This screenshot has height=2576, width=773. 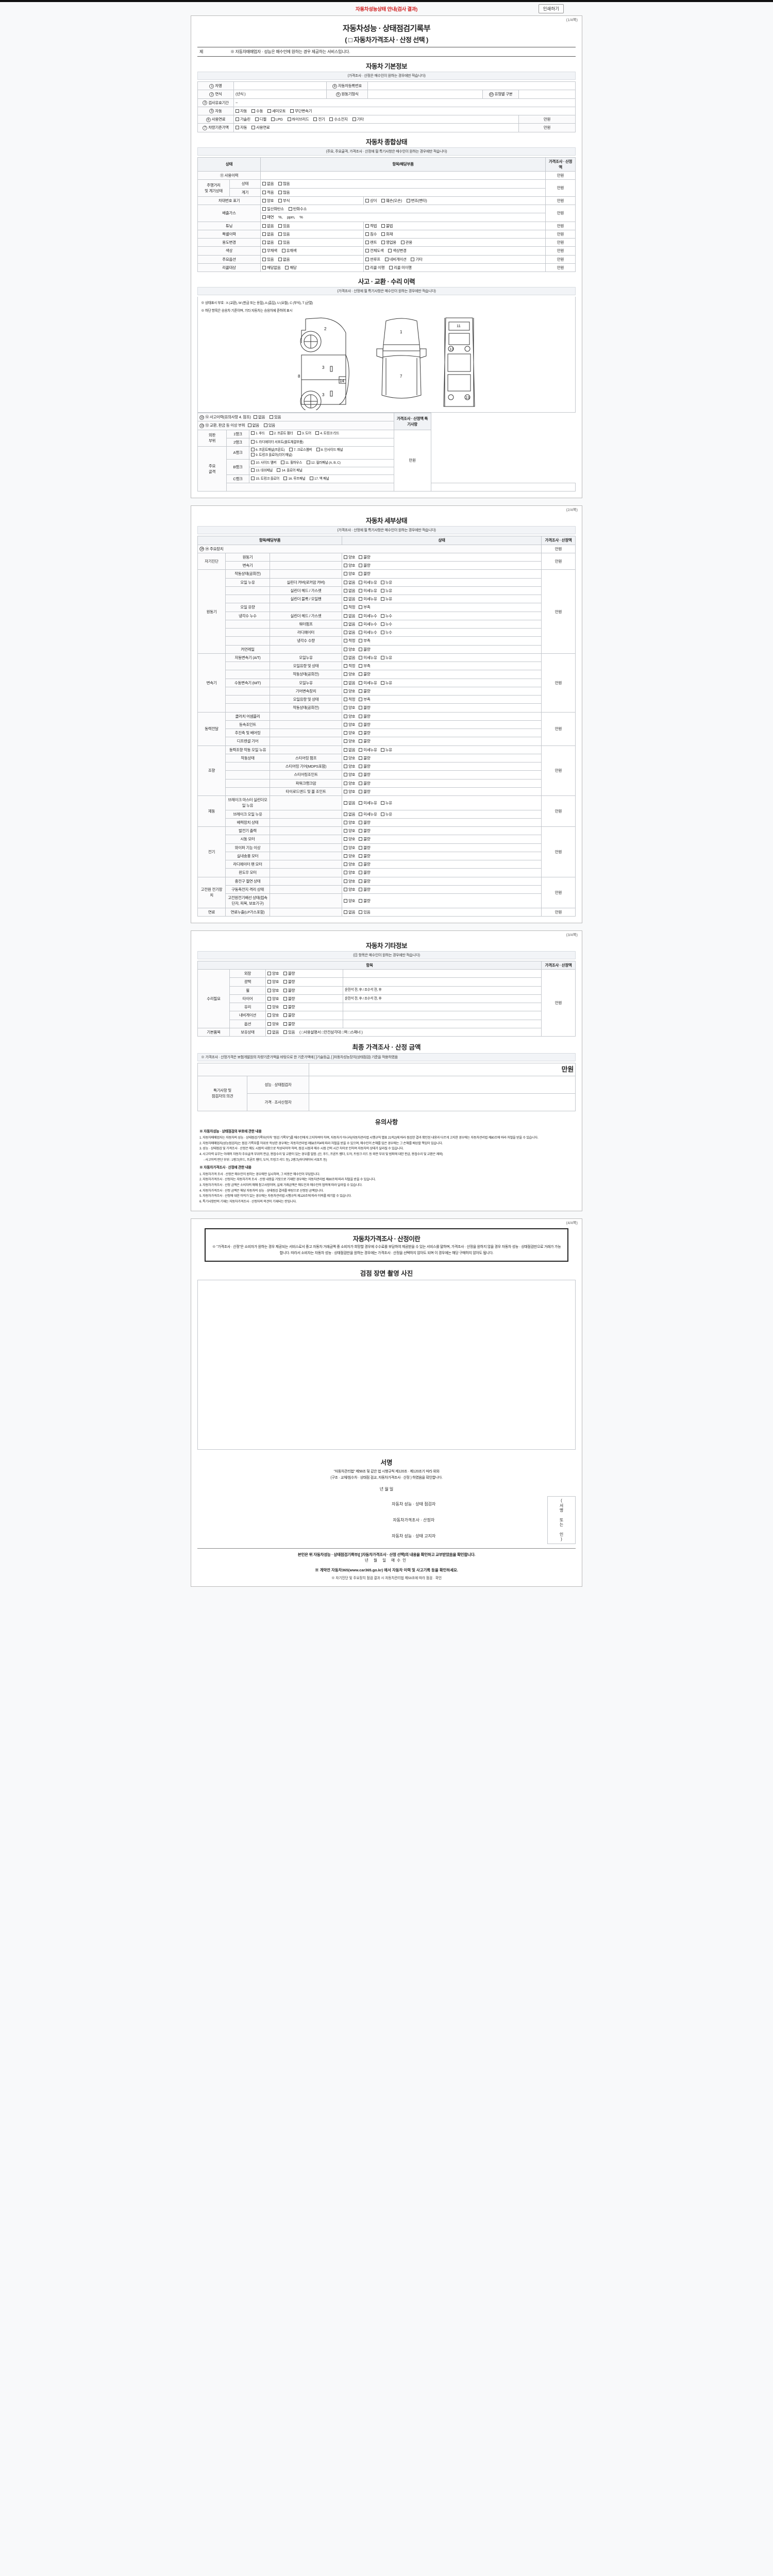 What do you see at coordinates (388, 242) in the screenshot?
I see `option-commercial: 영업용` at bounding box center [388, 242].